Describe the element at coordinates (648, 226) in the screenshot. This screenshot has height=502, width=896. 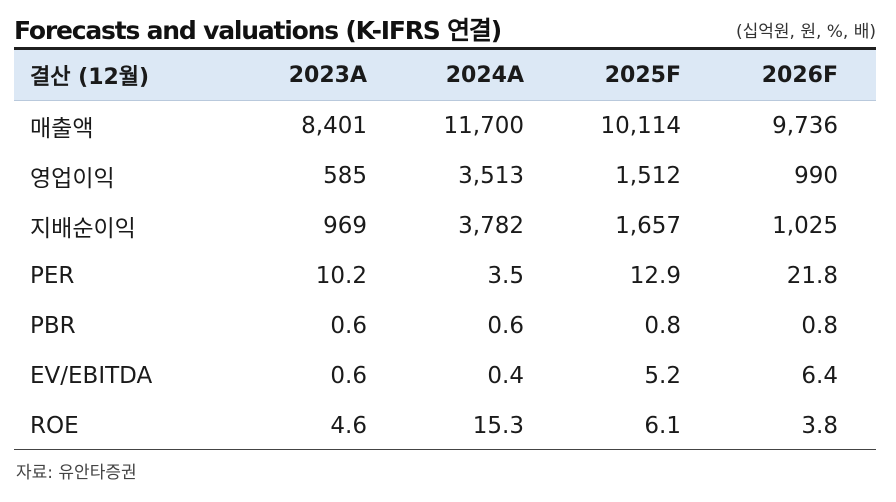
I see `cell-value: 1,657` at that location.